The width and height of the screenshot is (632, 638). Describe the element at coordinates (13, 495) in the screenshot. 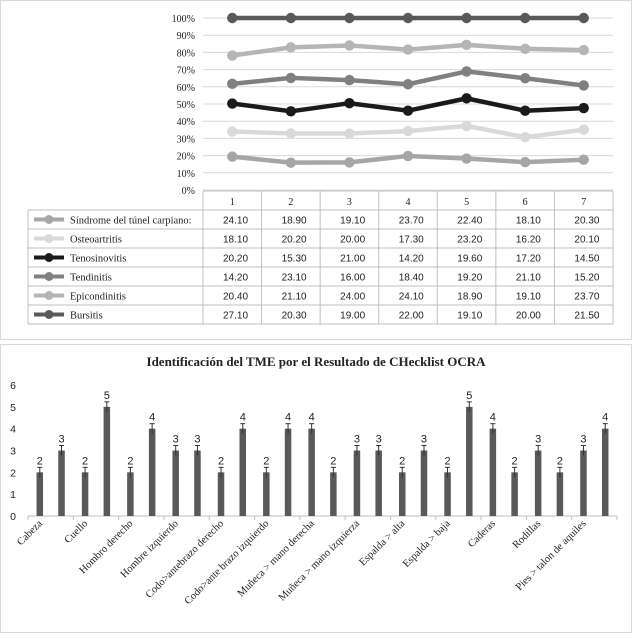

I see `y-tick-label: 1` at that location.